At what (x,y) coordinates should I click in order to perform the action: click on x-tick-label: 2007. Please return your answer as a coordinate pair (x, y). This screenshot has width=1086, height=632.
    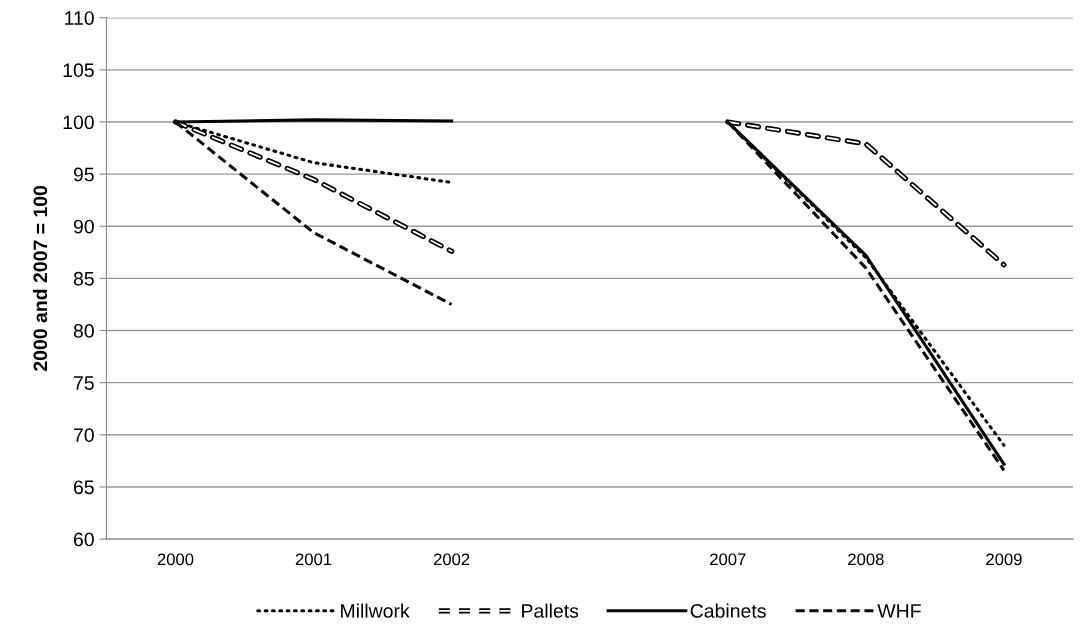
    Looking at the image, I should click on (728, 559).